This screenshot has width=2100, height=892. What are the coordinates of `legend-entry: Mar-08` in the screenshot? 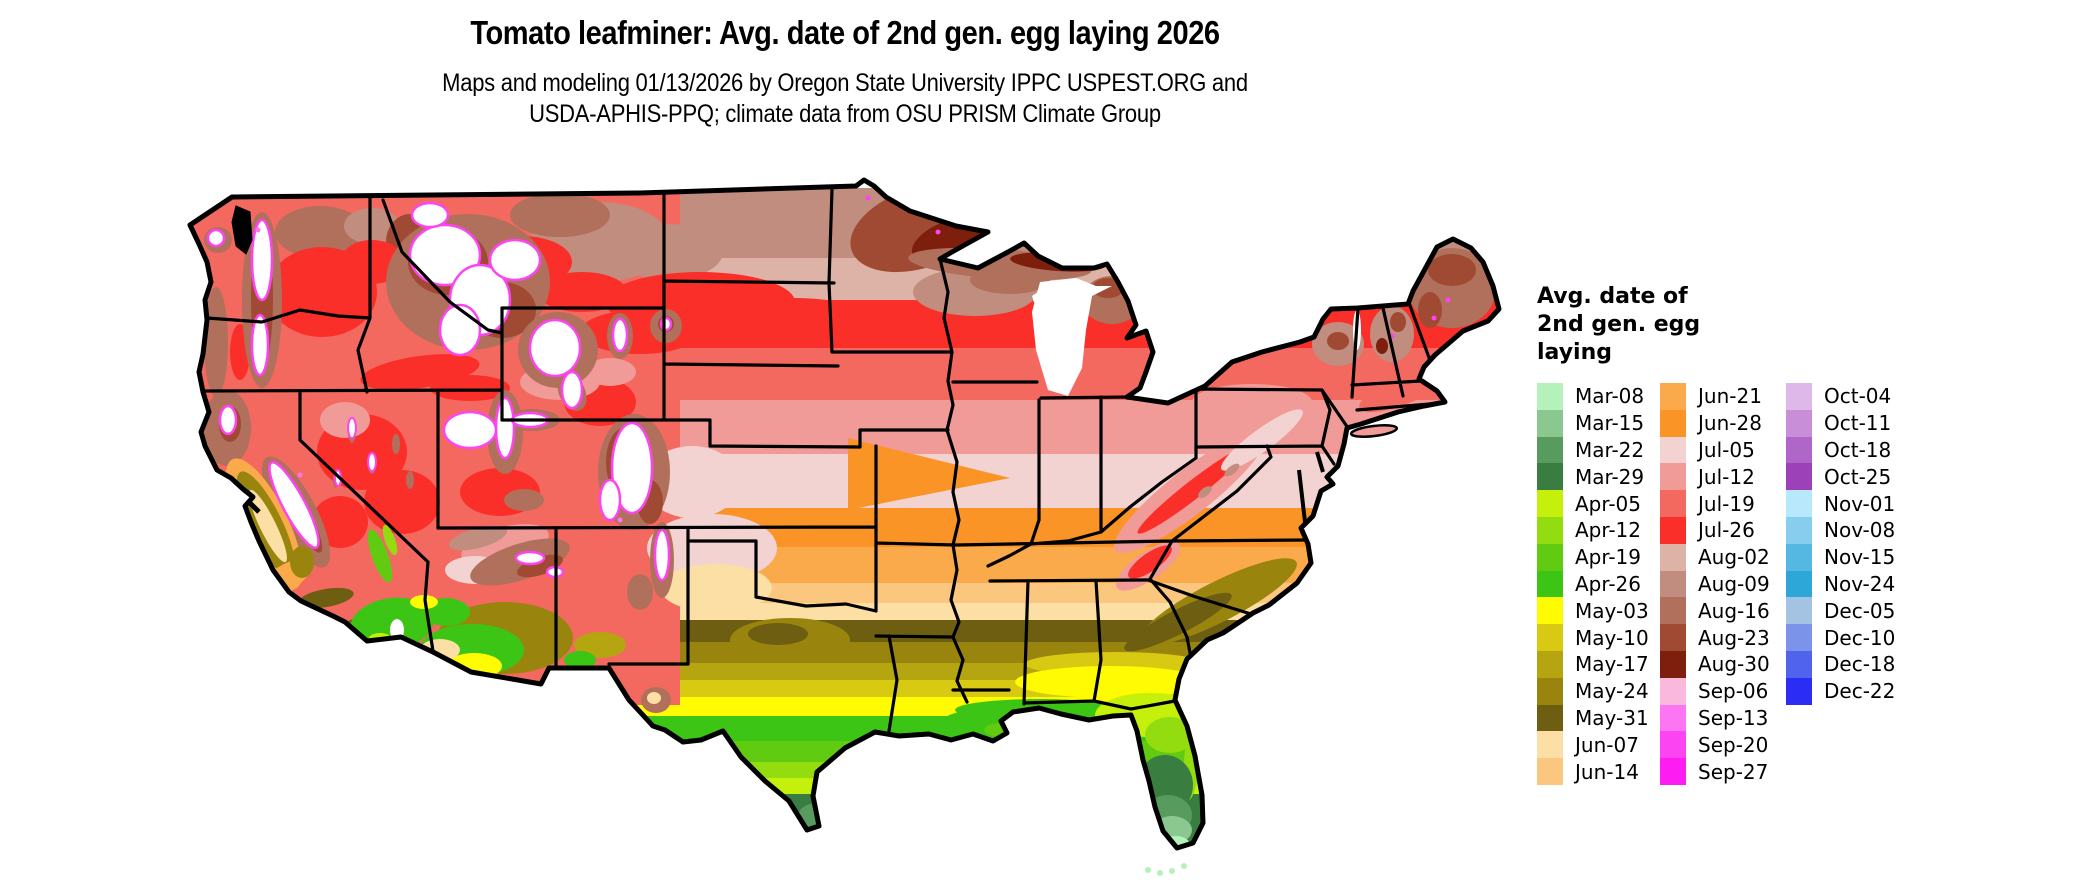 It's located at (1593, 396).